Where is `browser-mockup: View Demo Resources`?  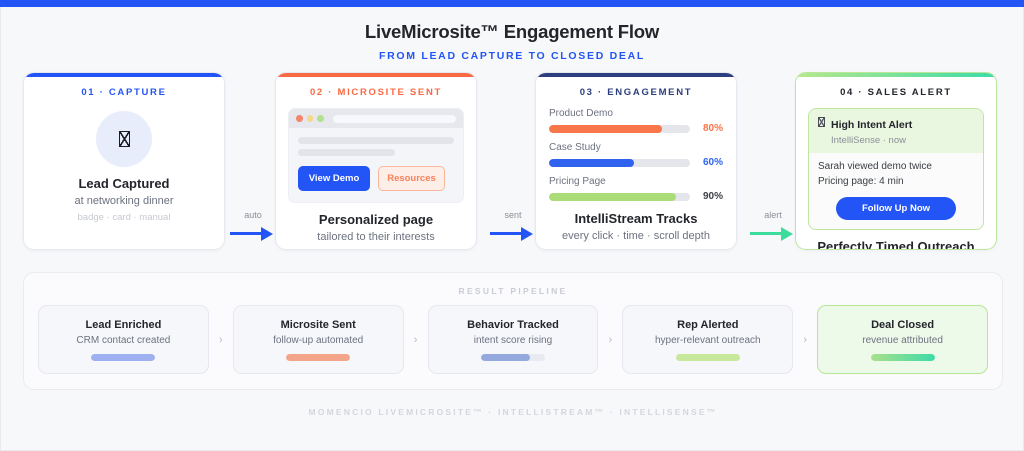
browser-mockup: View Demo Resources is located at coordinates (376, 155).